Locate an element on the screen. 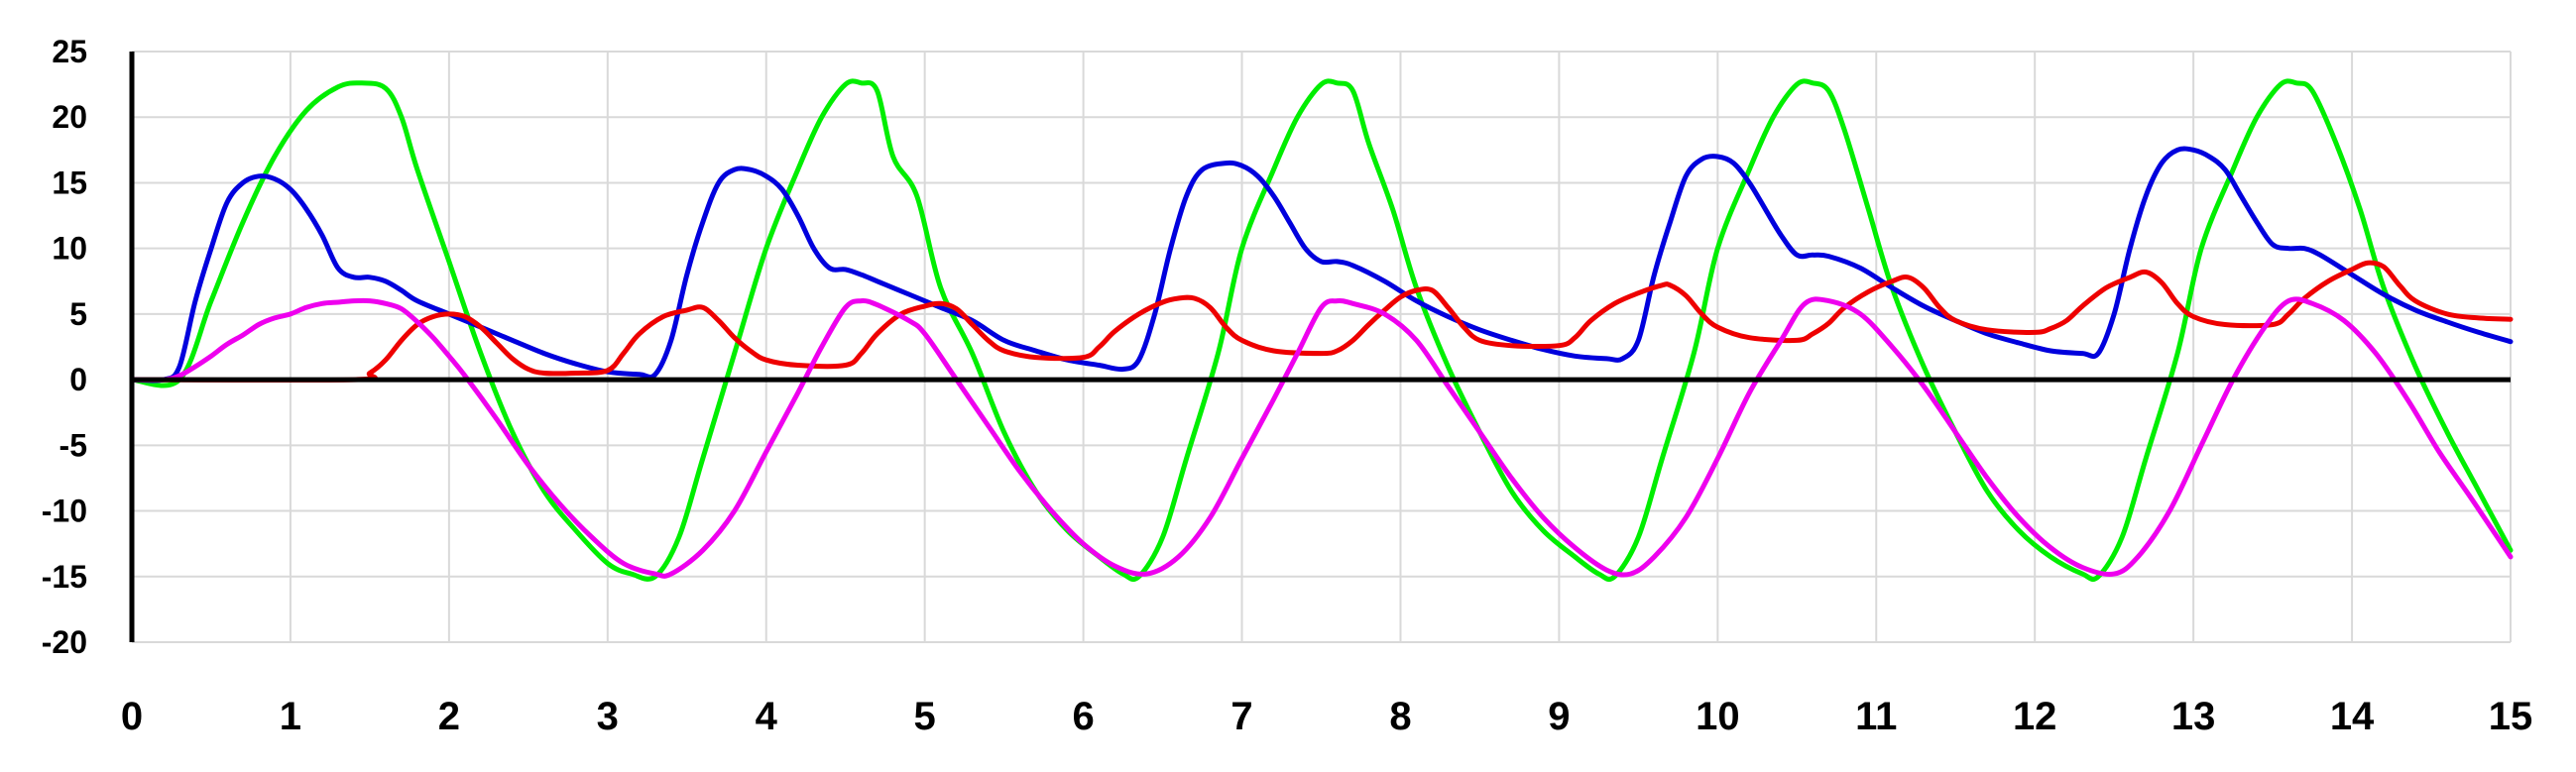 This screenshot has width=2576, height=772. x-tick-label: 7 is located at coordinates (1241, 716).